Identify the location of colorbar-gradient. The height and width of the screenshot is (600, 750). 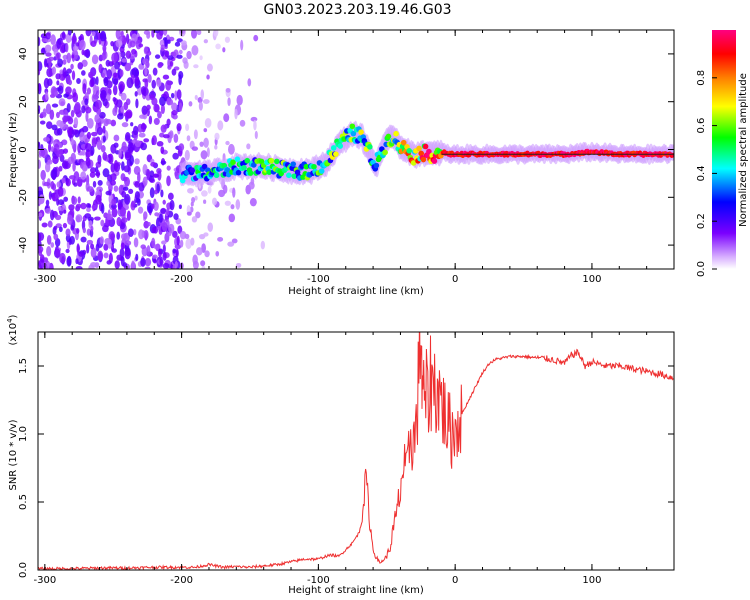
(724, 149).